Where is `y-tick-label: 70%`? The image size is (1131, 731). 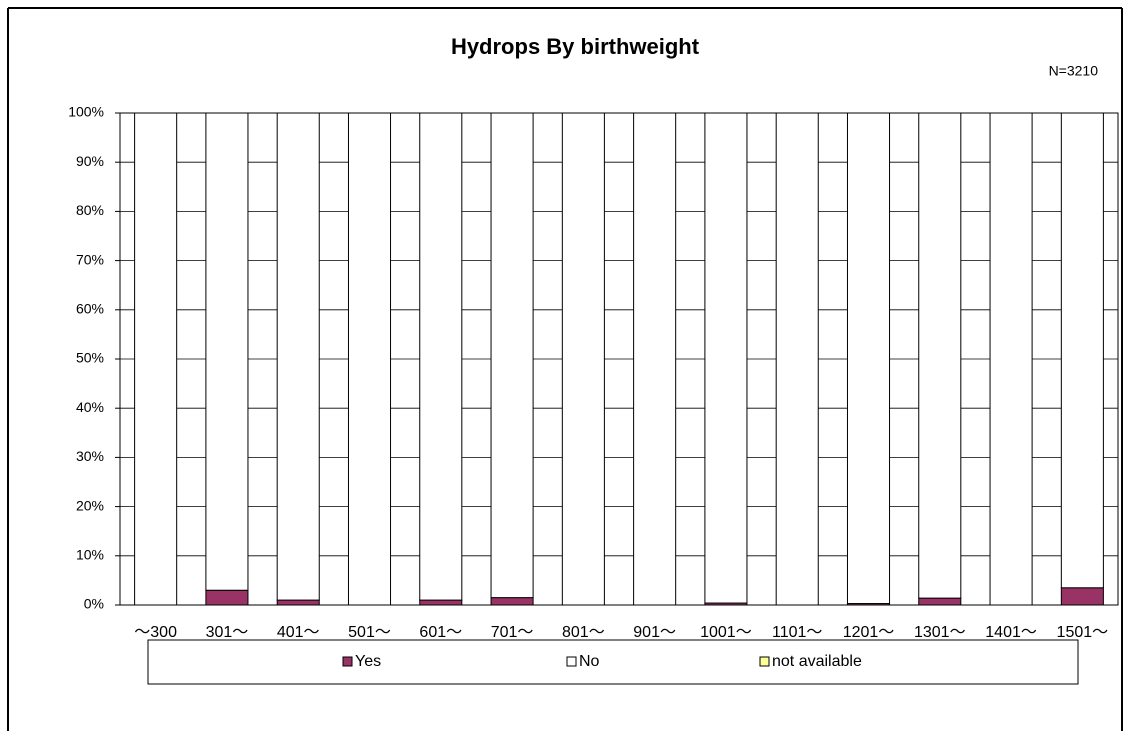 y-tick-label: 70% is located at coordinates (90, 259).